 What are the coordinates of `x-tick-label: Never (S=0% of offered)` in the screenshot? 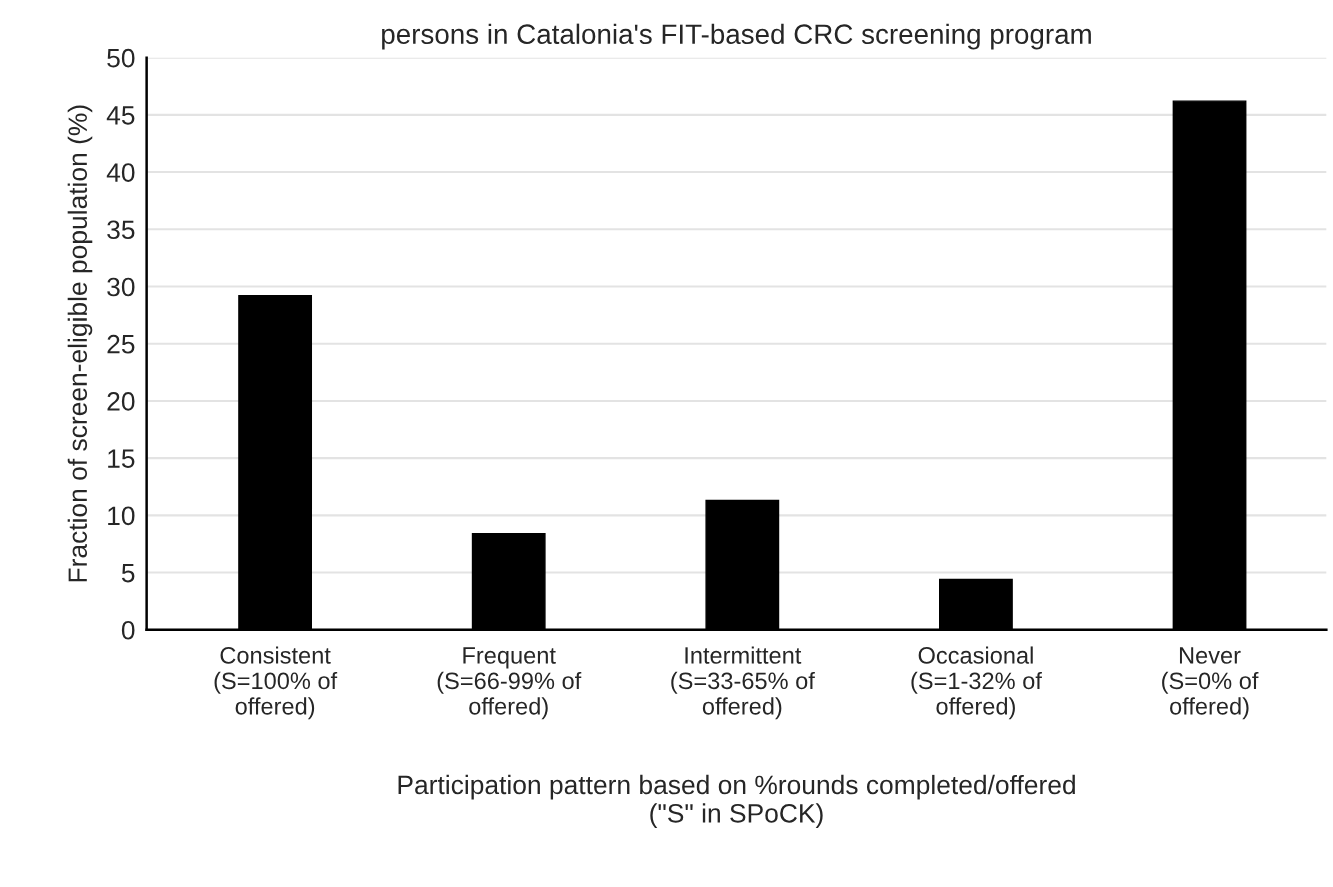 It's located at (1210, 683).